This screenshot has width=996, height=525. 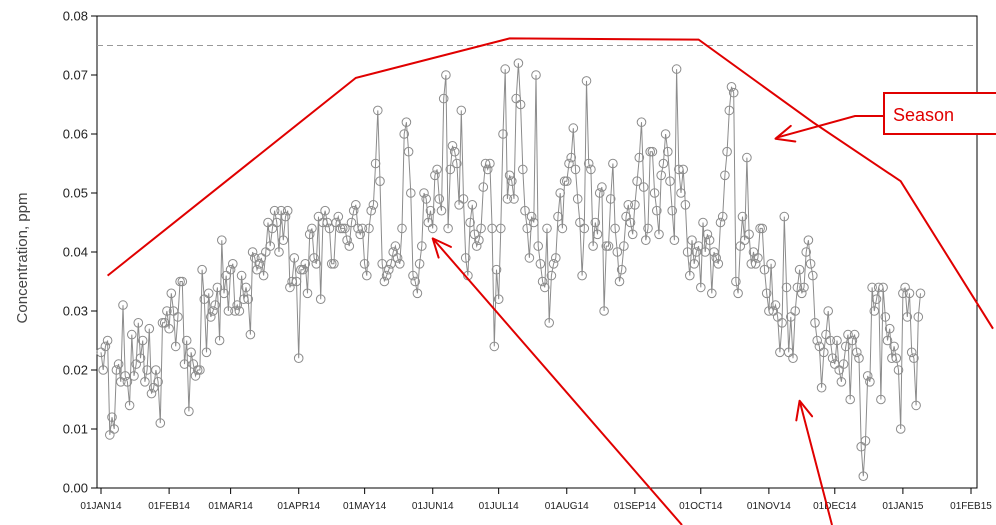 What do you see at coordinates (499, 506) in the screenshot?
I see `x-tick-label: 01JUL14` at bounding box center [499, 506].